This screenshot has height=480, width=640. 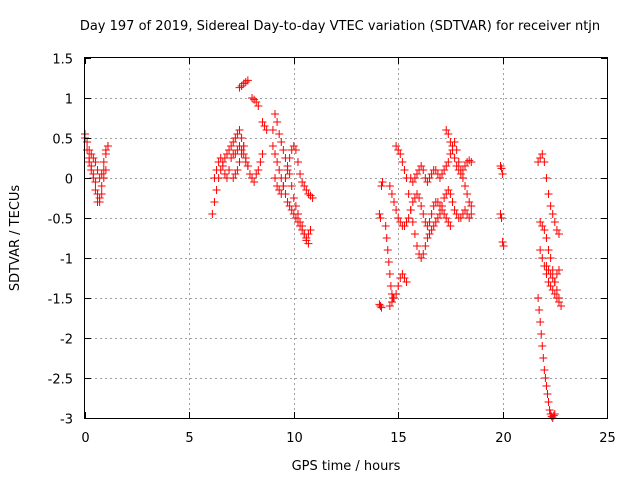 I want to click on series-track-d, so click(x=228, y=172).